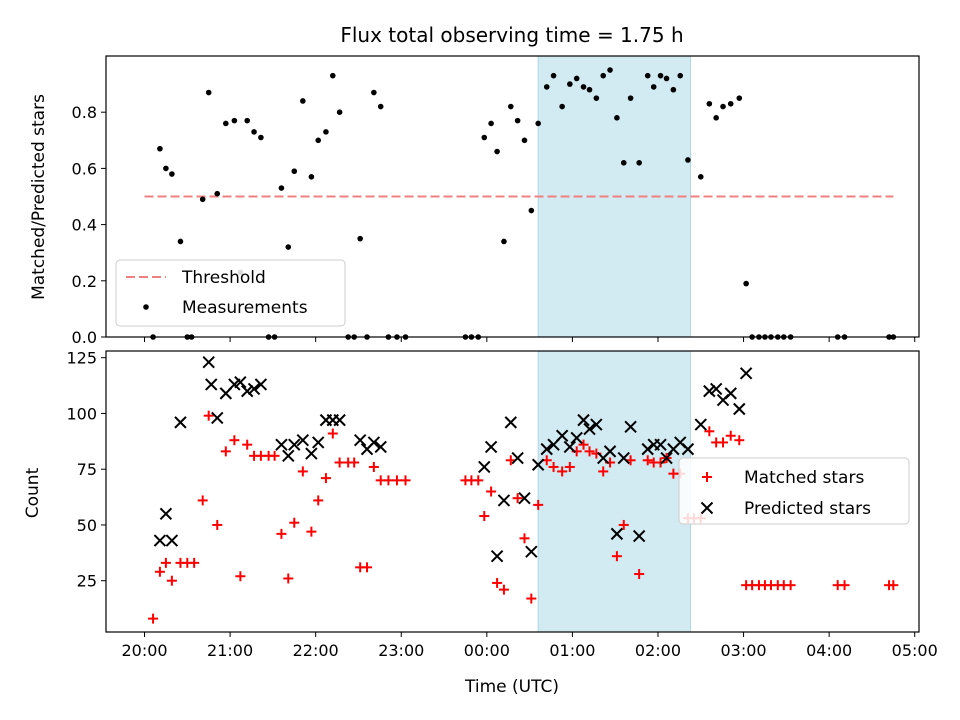  Describe the element at coordinates (245, 308) in the screenshot. I see `legend-measurements-label: Measurements` at that location.